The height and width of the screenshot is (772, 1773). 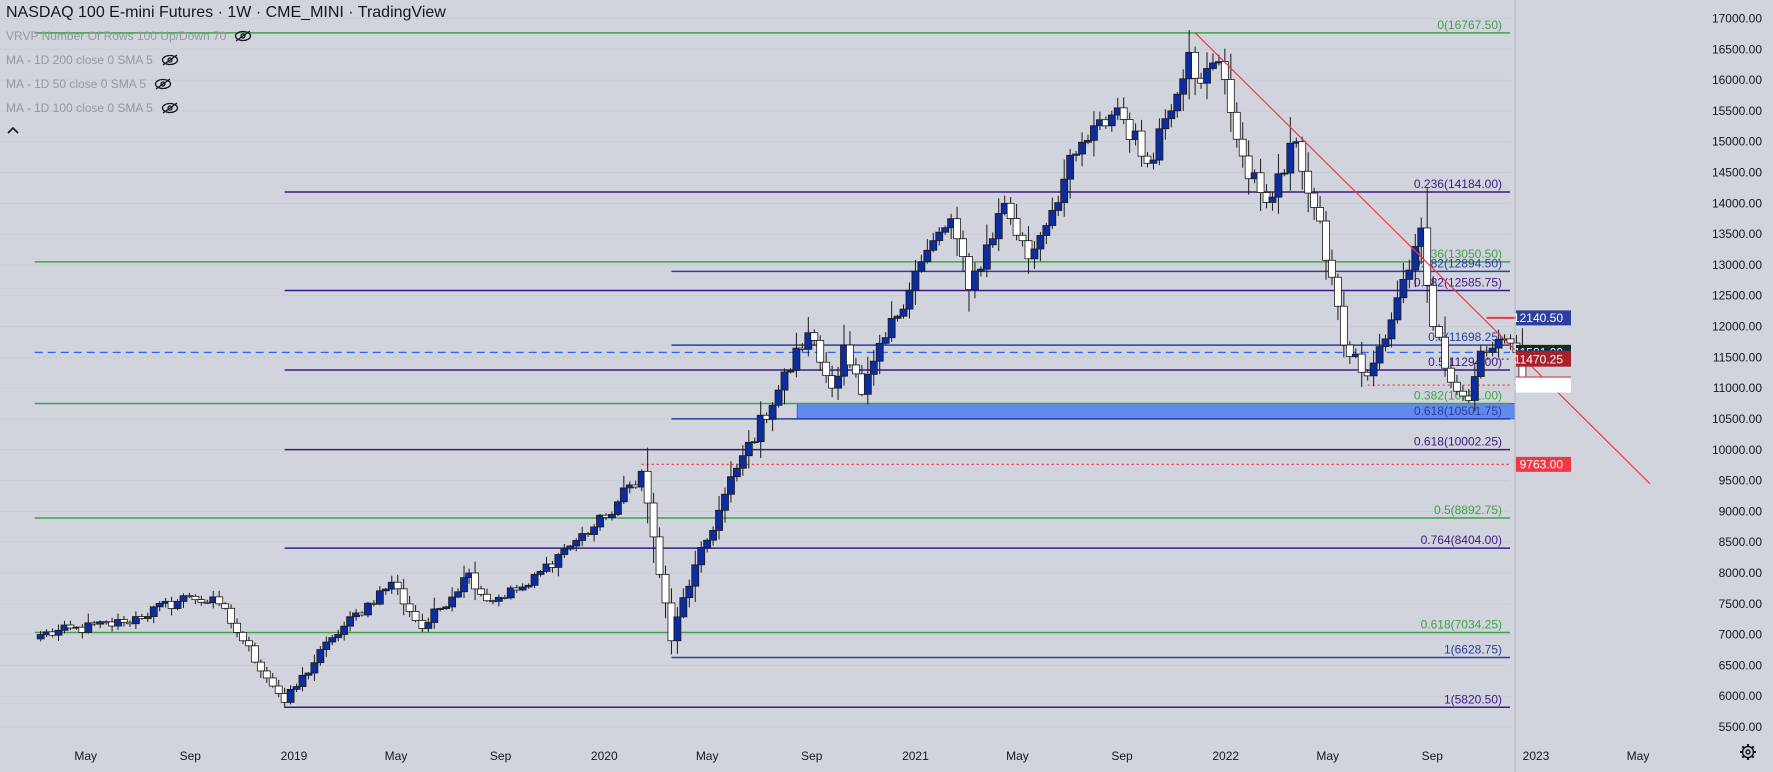 What do you see at coordinates (1748, 752) in the screenshot?
I see `settings-gear-icon` at bounding box center [1748, 752].